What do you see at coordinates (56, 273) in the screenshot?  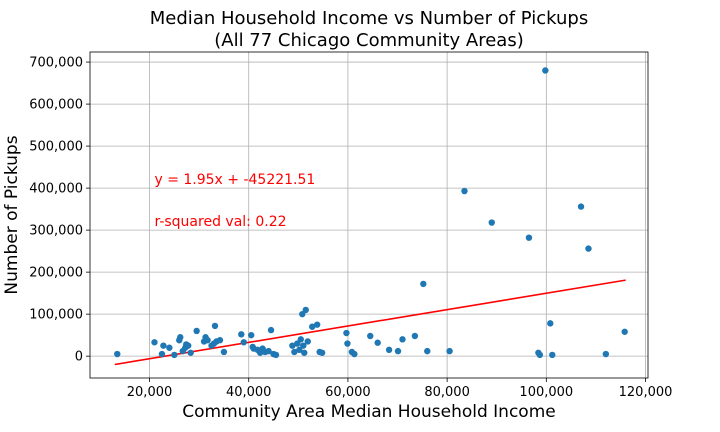 I see `y-tick-label: 200,000` at bounding box center [56, 273].